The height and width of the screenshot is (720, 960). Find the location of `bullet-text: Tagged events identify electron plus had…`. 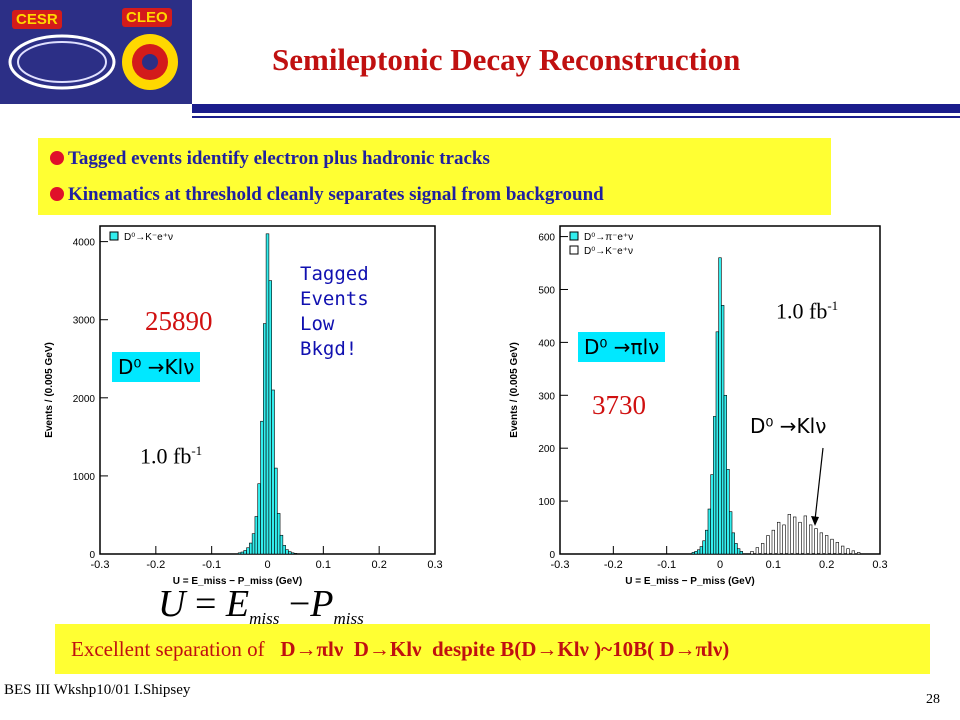

bullet-text: Tagged events identify electron plus had… is located at coordinates (279, 158).